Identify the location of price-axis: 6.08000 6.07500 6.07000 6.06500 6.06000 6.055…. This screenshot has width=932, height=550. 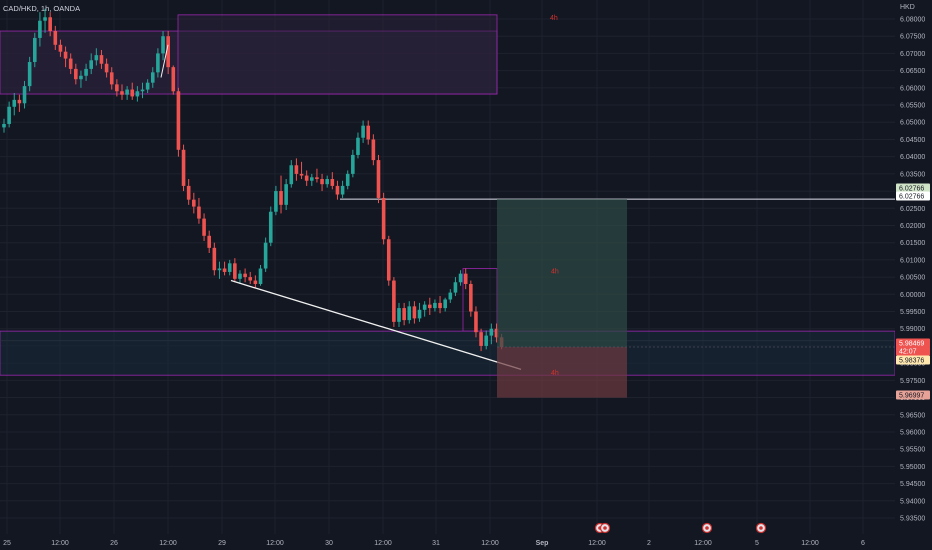
(913, 275).